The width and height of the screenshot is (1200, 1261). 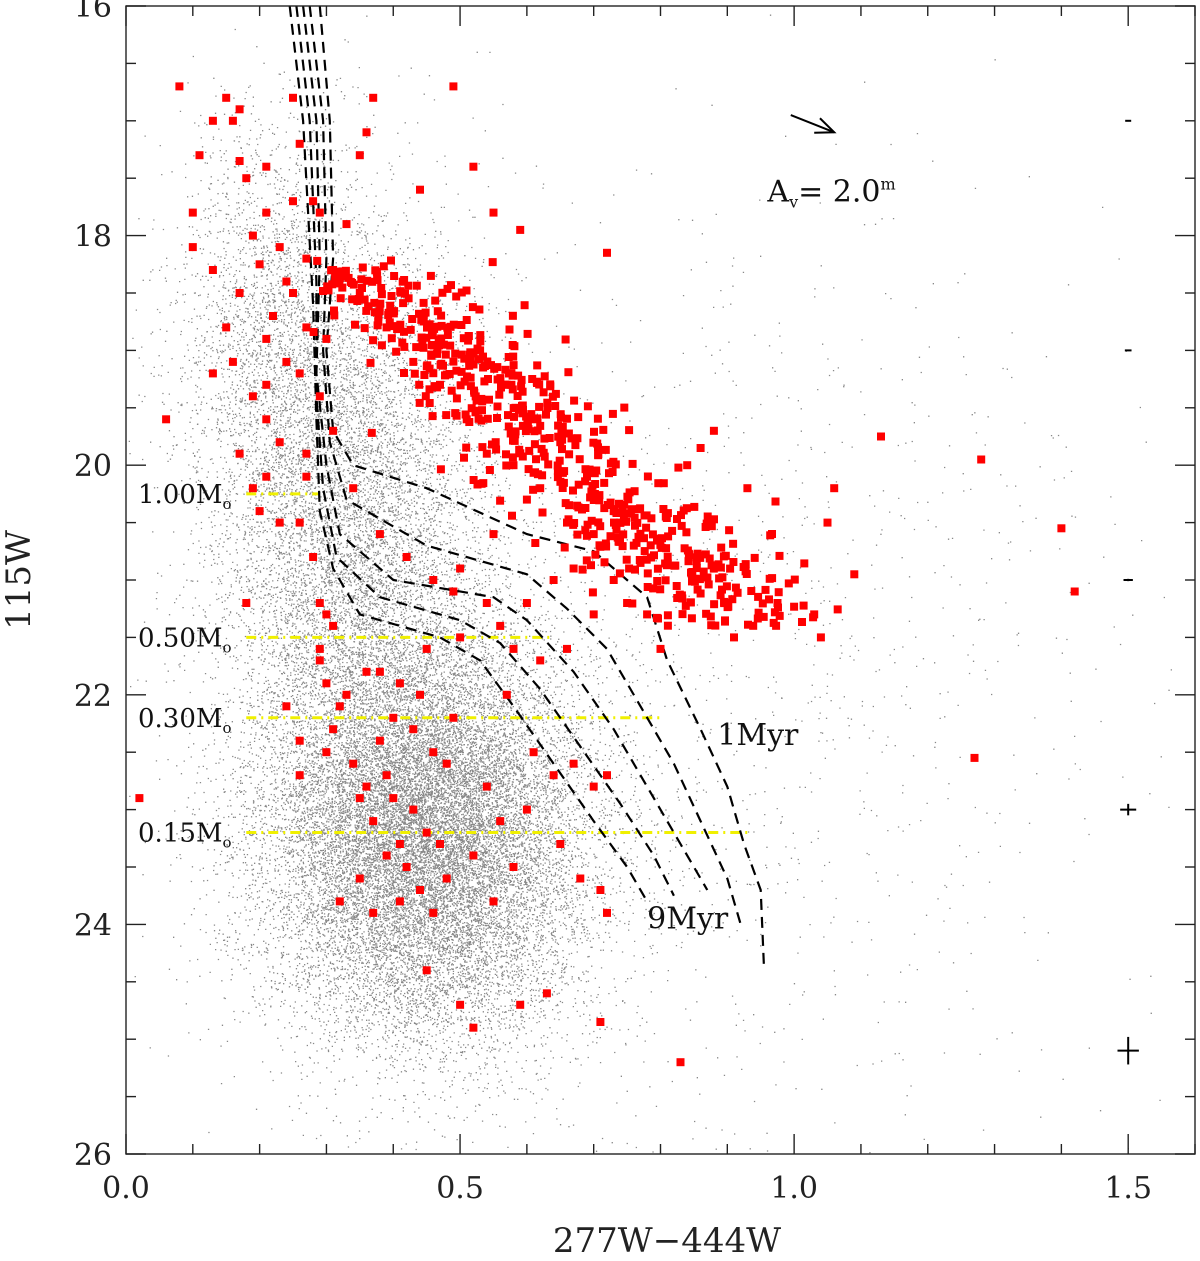 What do you see at coordinates (19, 580) in the screenshot?
I see `y-axis-title: 115W` at bounding box center [19, 580].